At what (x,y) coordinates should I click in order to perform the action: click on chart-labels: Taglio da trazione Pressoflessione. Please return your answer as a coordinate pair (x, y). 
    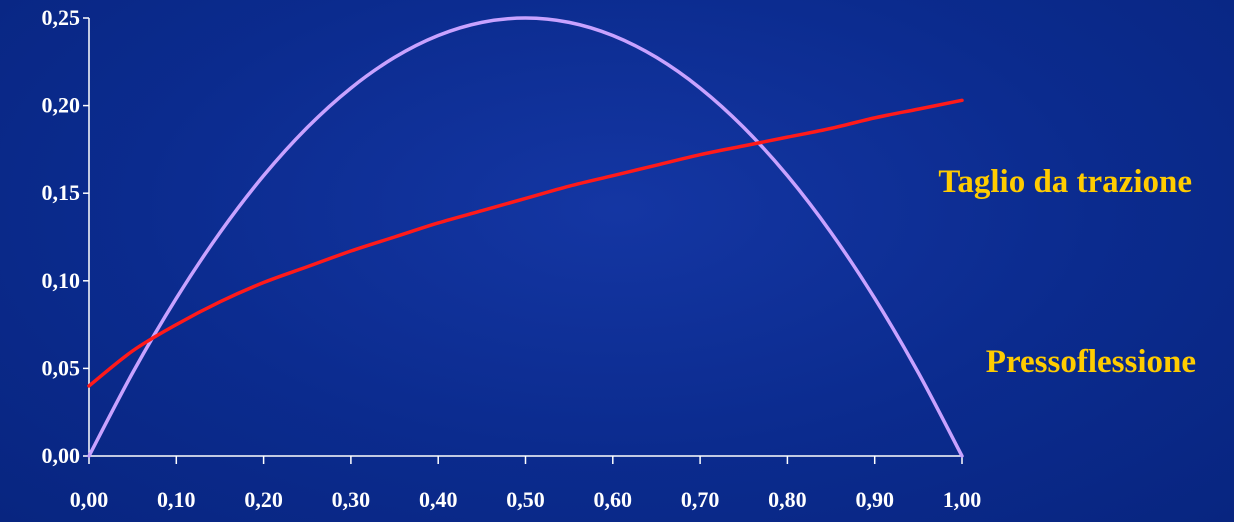
    Looking at the image, I should click on (1067, 272).